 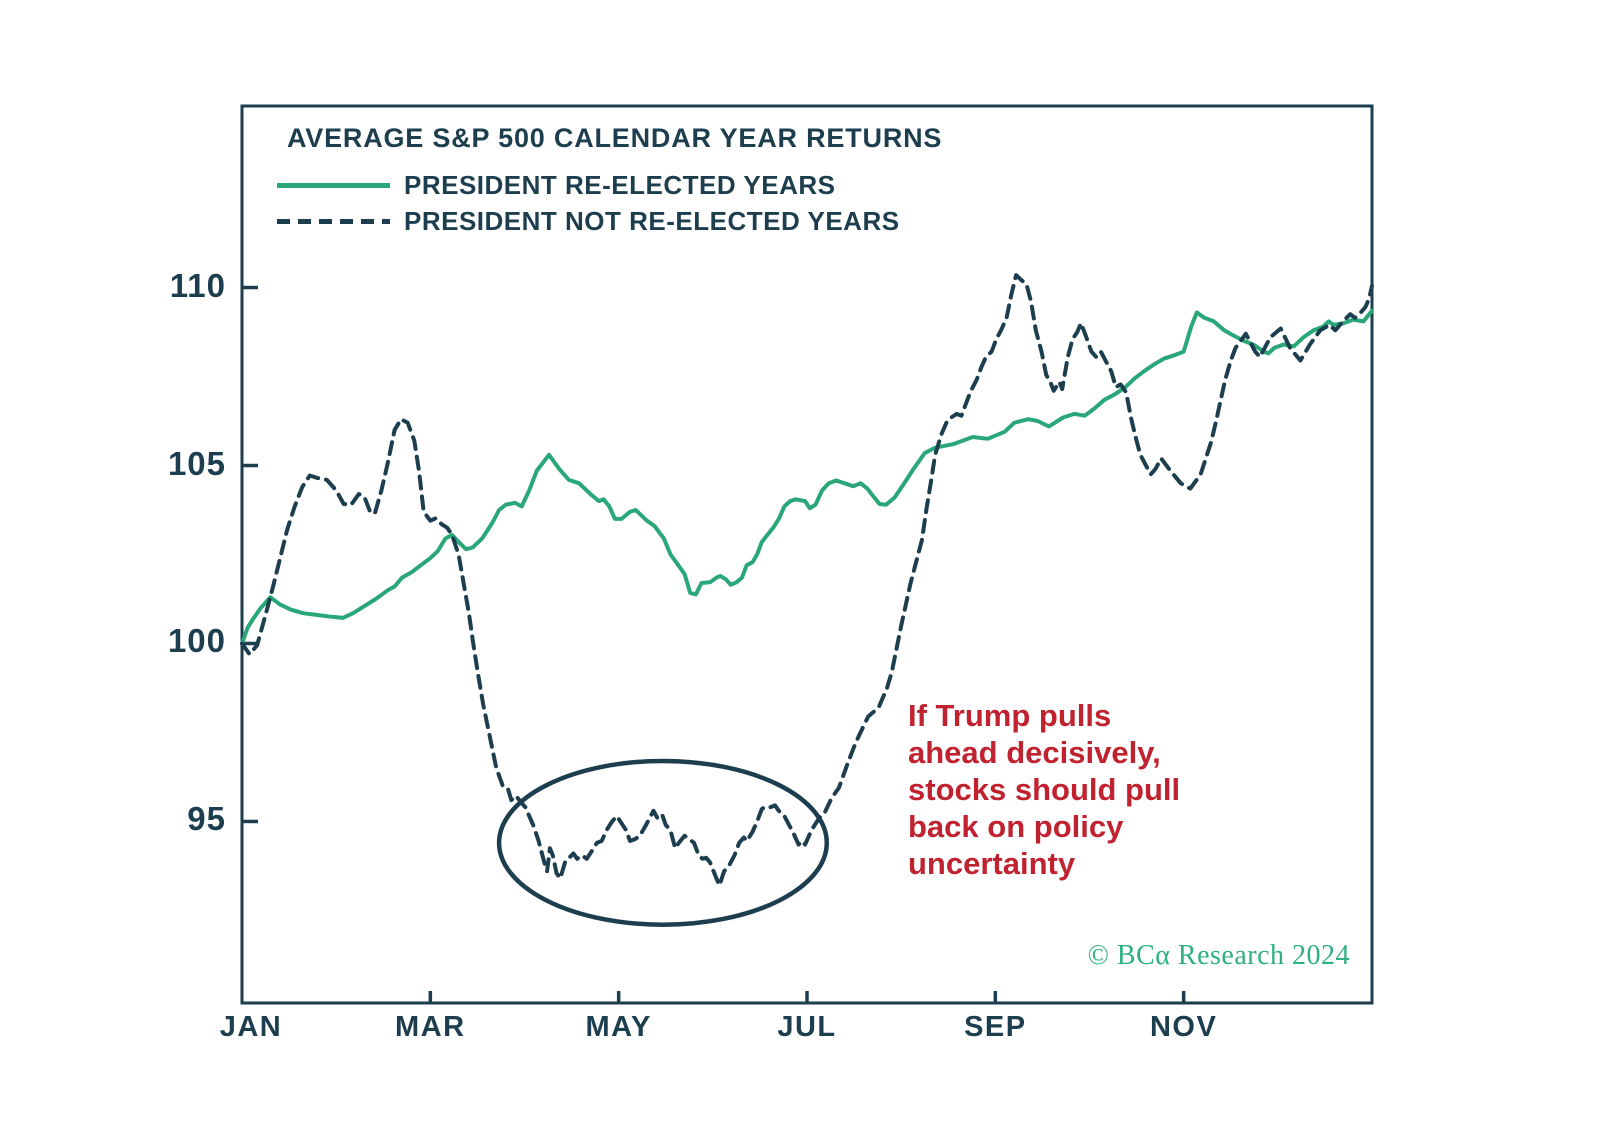 What do you see at coordinates (615, 138) in the screenshot?
I see `chart-title: AVERAGE S&P 500 CALENDAR YEAR RETURNS` at bounding box center [615, 138].